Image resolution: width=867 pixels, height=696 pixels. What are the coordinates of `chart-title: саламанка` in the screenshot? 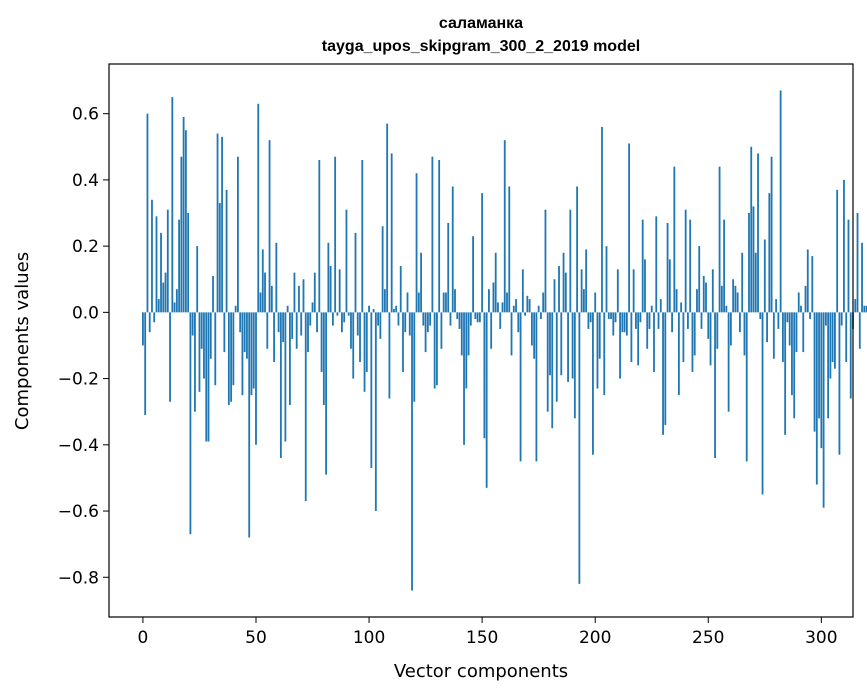 It's located at (481, 23).